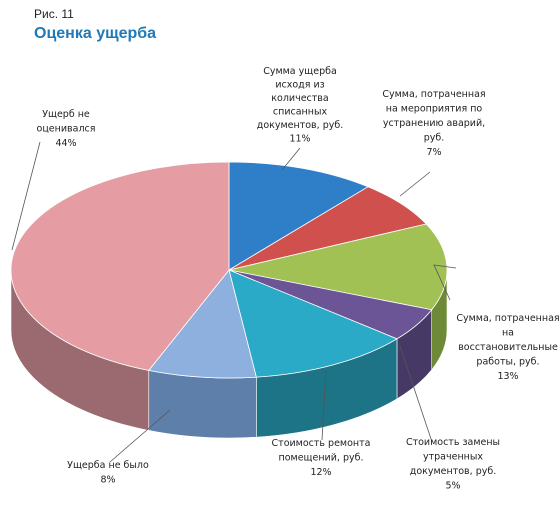 This screenshot has height=510, width=560. Describe the element at coordinates (508, 333) in the screenshot. I see `slice-label-line: на` at that location.